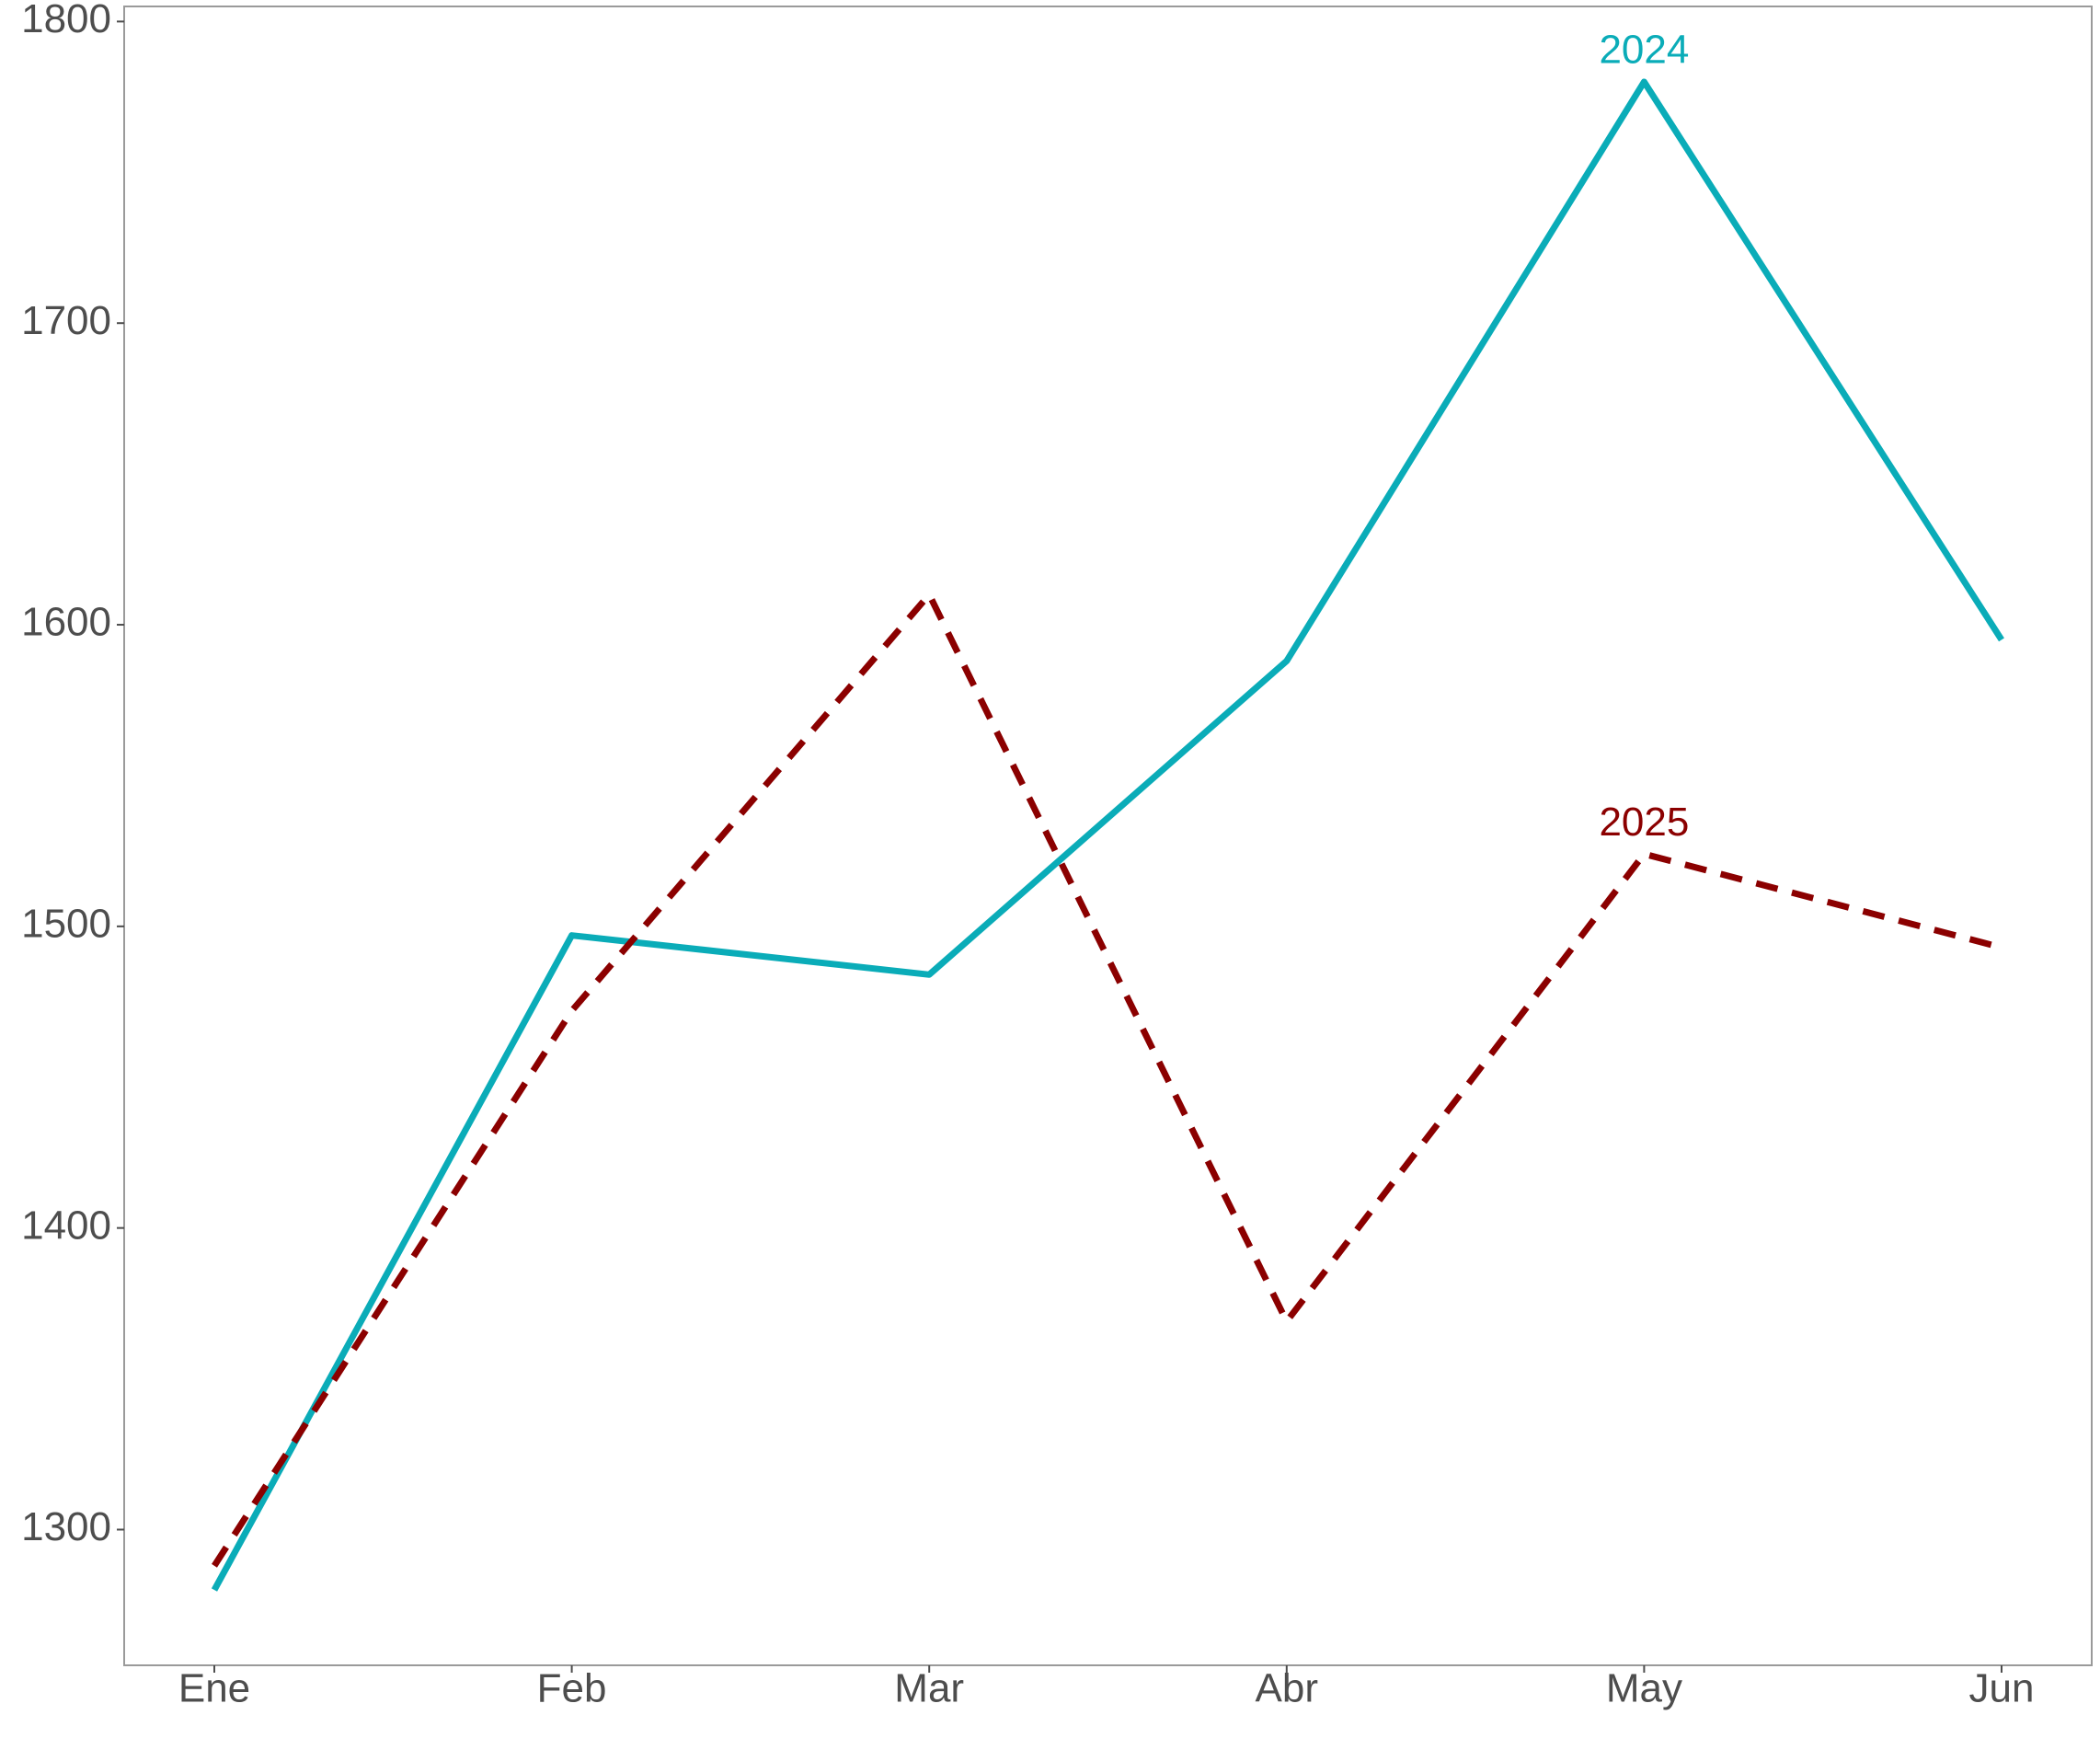 The height and width of the screenshot is (1738, 2100). Describe the element at coordinates (66, 1225) in the screenshot. I see `y-tick-label: 1400` at that location.